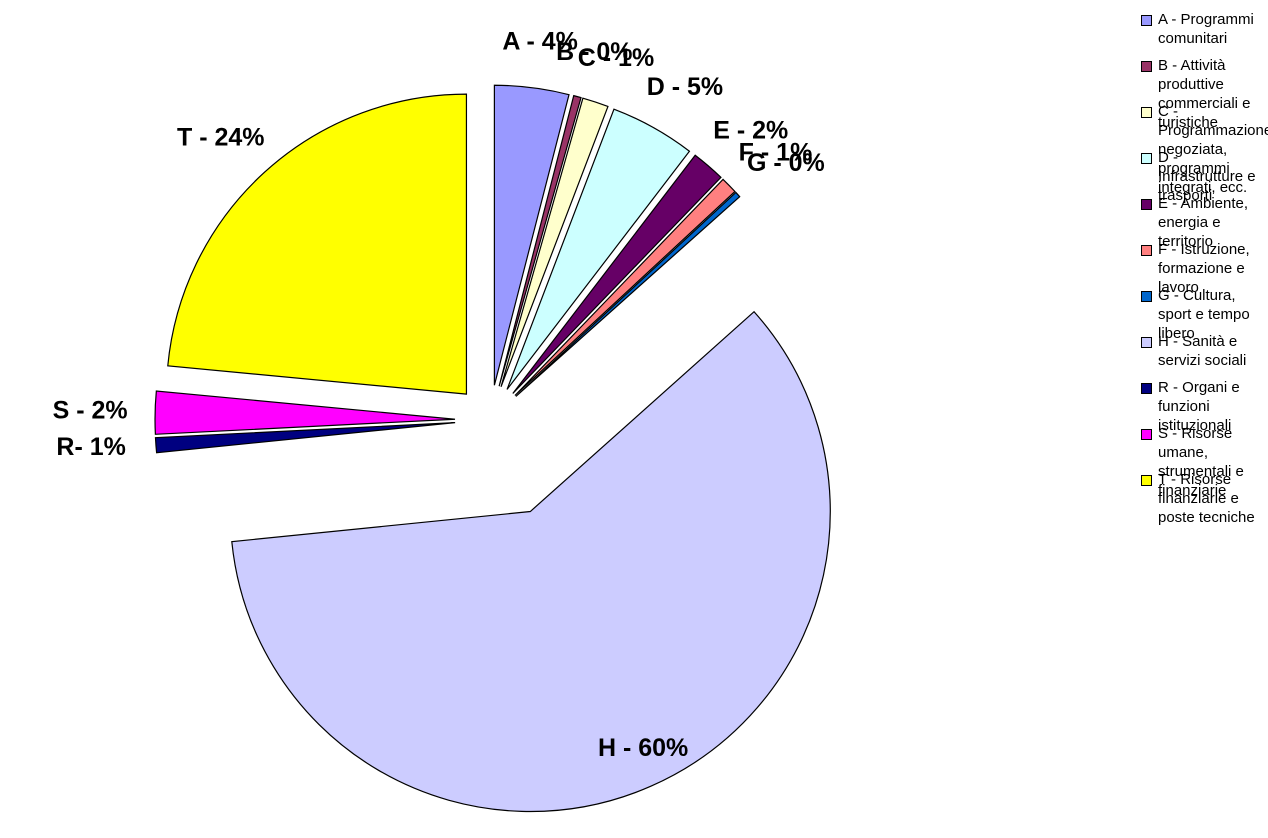 The height and width of the screenshot is (838, 1268). I want to click on legend-item: A - Programmi comunitari, so click(1202, 33).